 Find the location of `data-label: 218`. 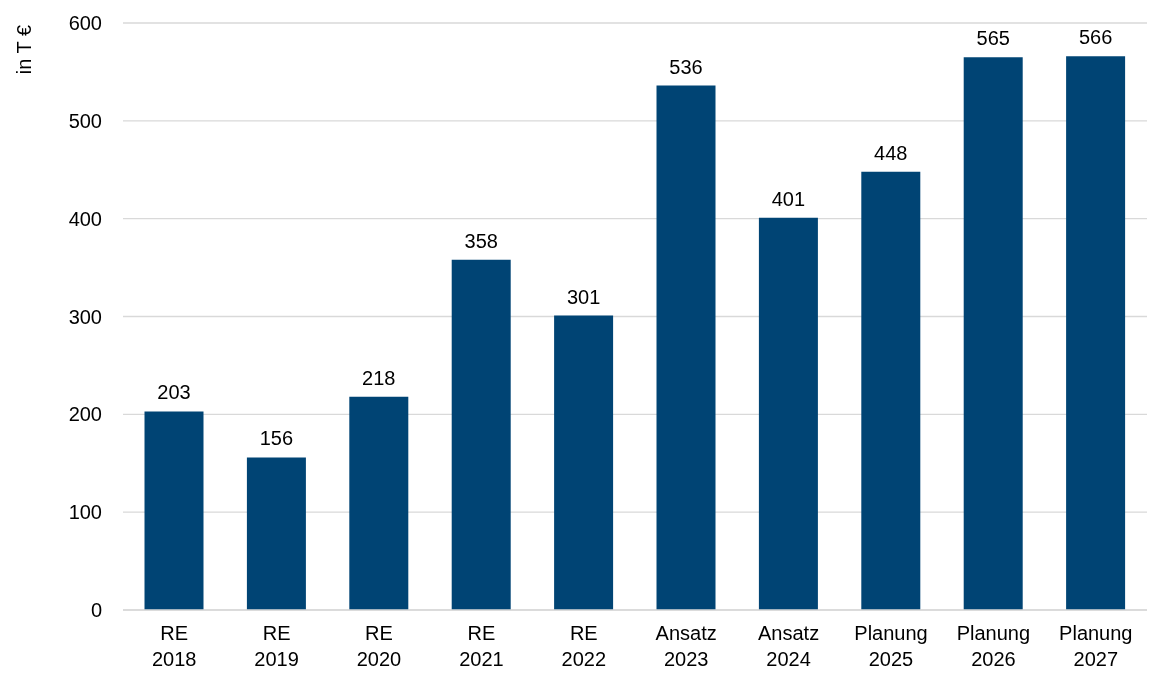

data-label: 218 is located at coordinates (379, 377).